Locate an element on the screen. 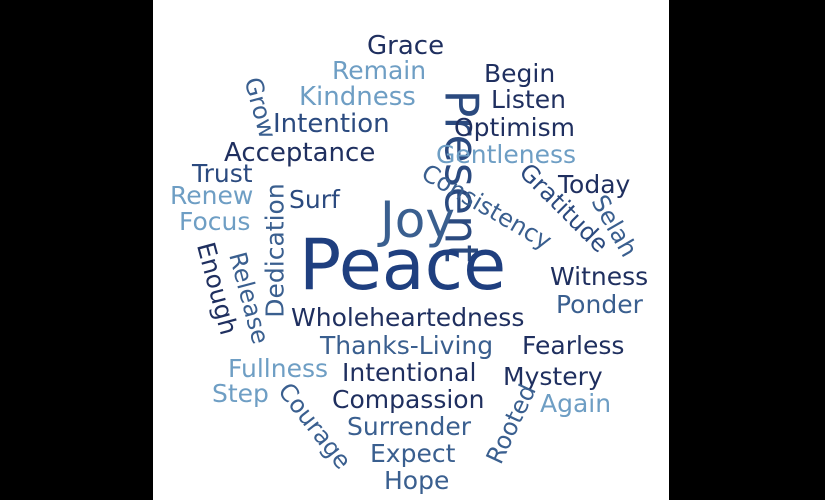 Image resolution: width=825 pixels, height=500 pixels. word-renew: Renew is located at coordinates (212, 195).